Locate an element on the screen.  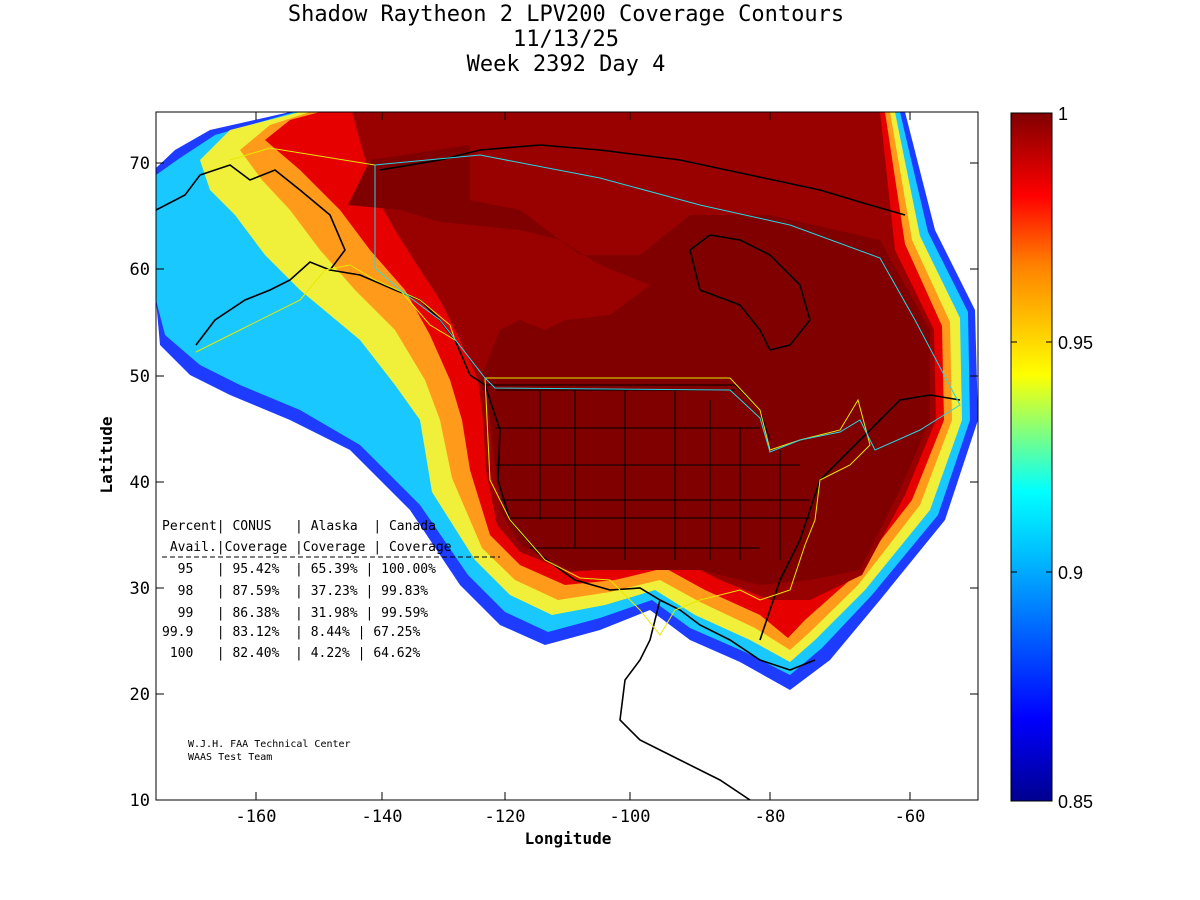
y-tick-label: 10 is located at coordinates (140, 801).